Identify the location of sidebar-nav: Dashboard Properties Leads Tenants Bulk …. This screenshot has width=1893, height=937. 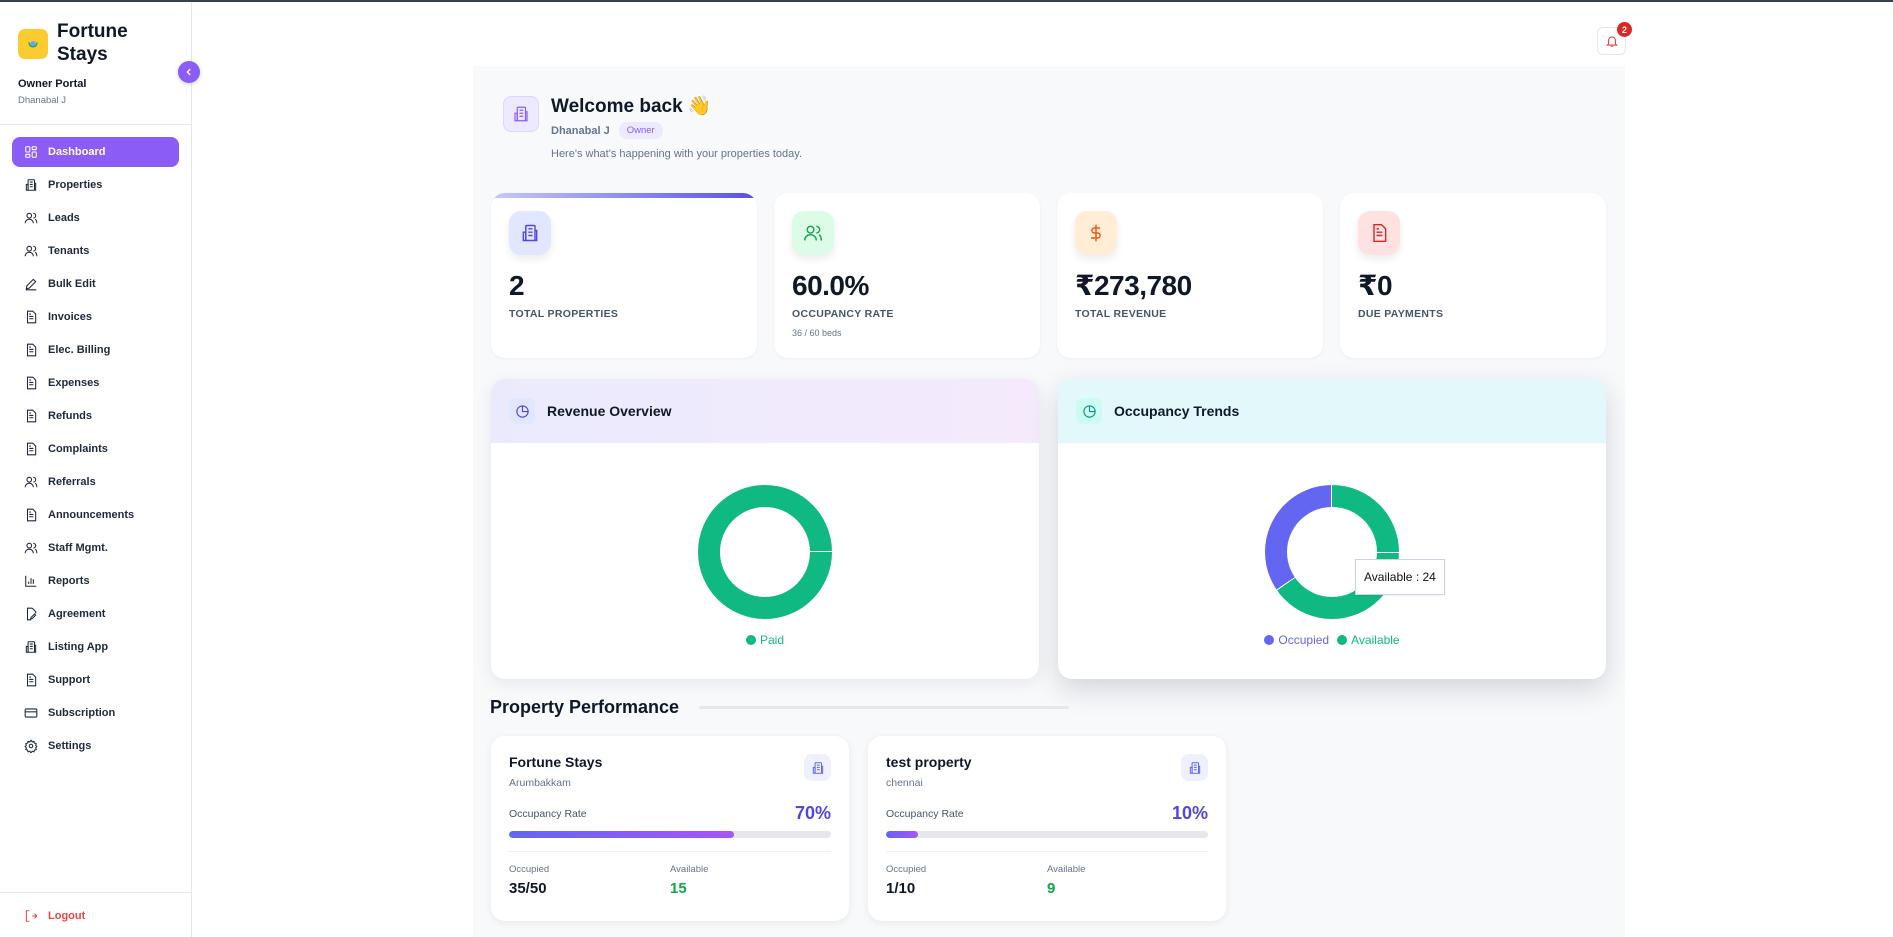
(95, 443).